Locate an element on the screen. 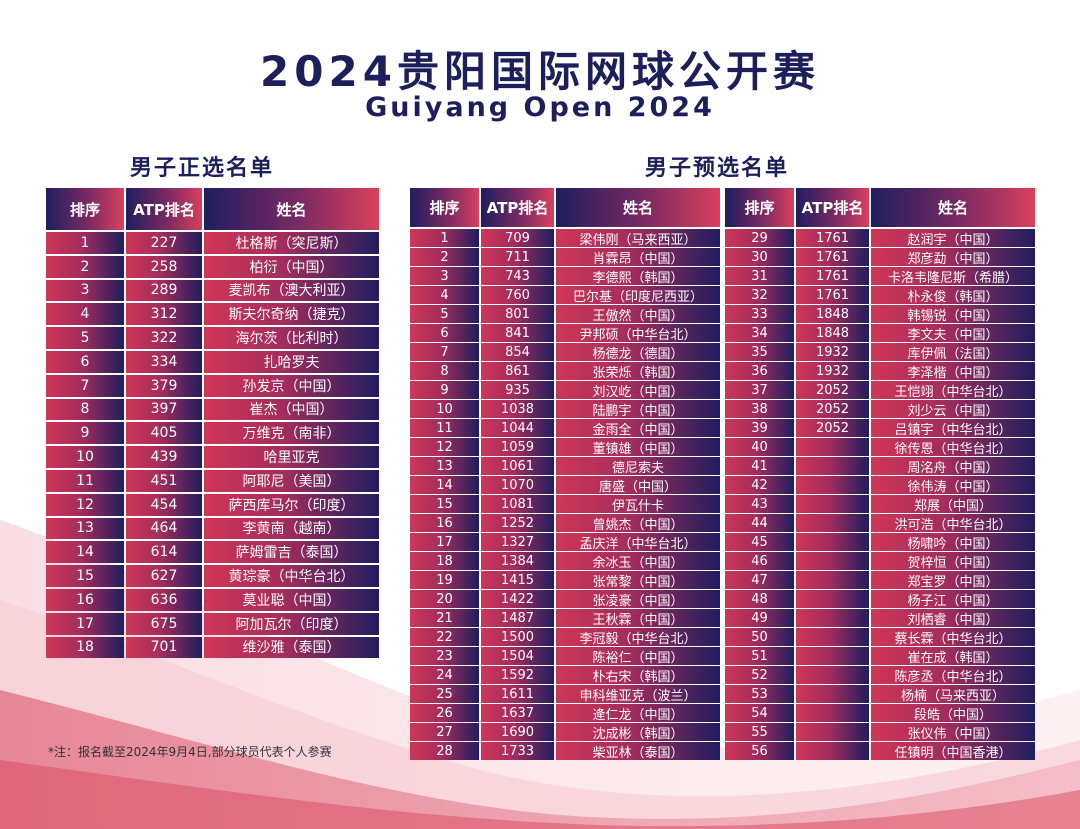  cell-atp-ranking: 1761 is located at coordinates (832, 238).